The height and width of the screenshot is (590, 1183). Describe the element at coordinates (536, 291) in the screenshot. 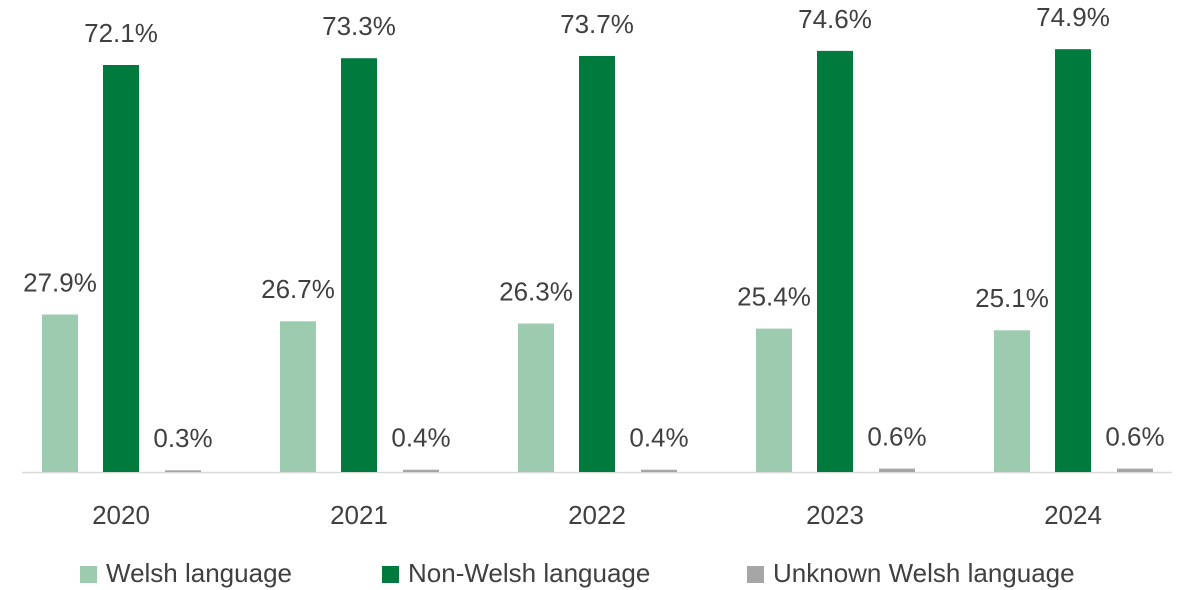

I see `value-label: 26.3%` at that location.